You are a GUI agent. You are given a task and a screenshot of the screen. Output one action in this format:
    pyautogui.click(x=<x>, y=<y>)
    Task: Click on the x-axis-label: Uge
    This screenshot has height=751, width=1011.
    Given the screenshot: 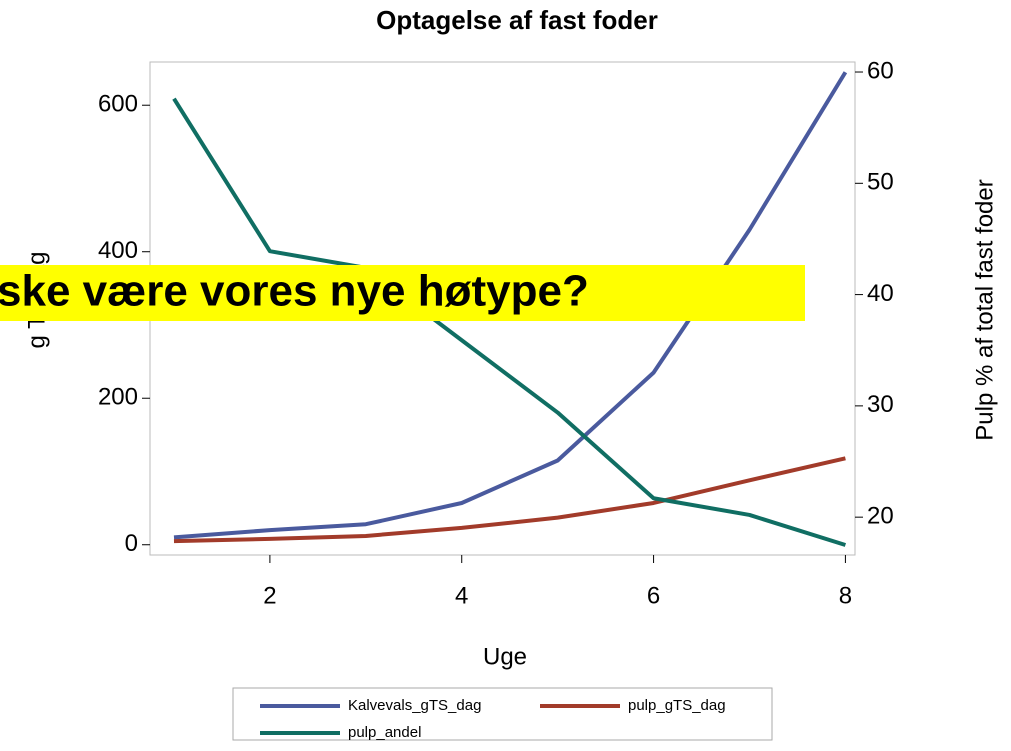 What is the action you would take?
    pyautogui.click(x=505, y=656)
    